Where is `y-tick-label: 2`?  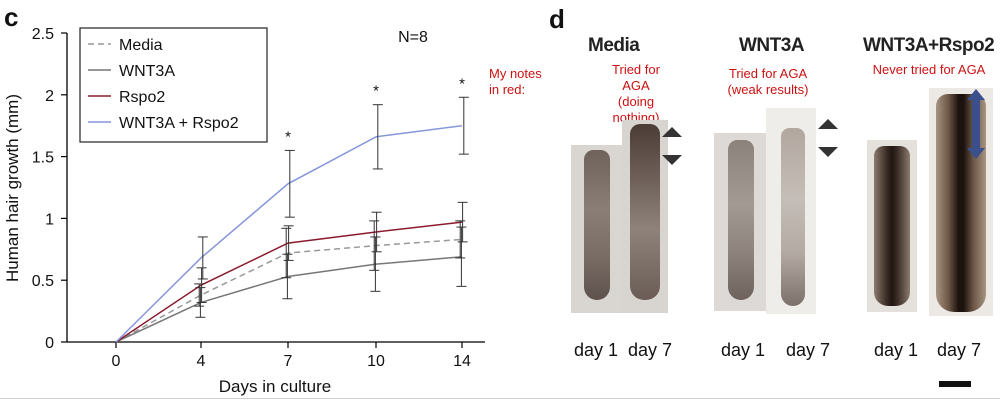 y-tick-label: 2 is located at coordinates (49, 96).